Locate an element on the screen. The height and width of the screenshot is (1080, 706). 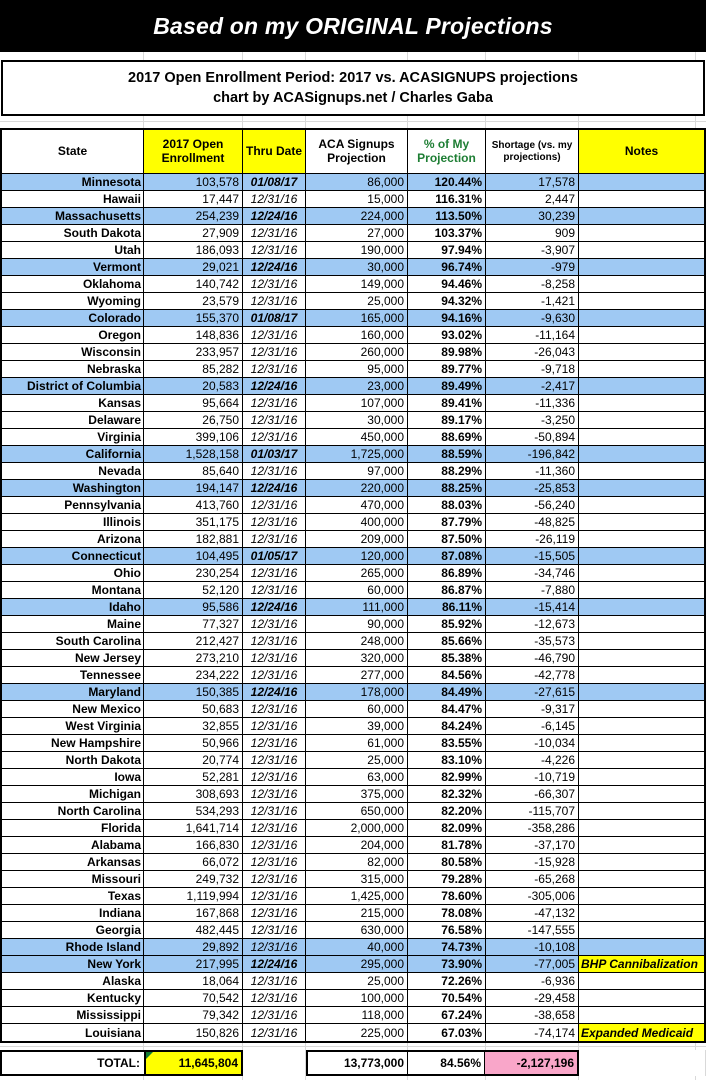
cell-enrollment: 150,826 is located at coordinates (193, 1032).